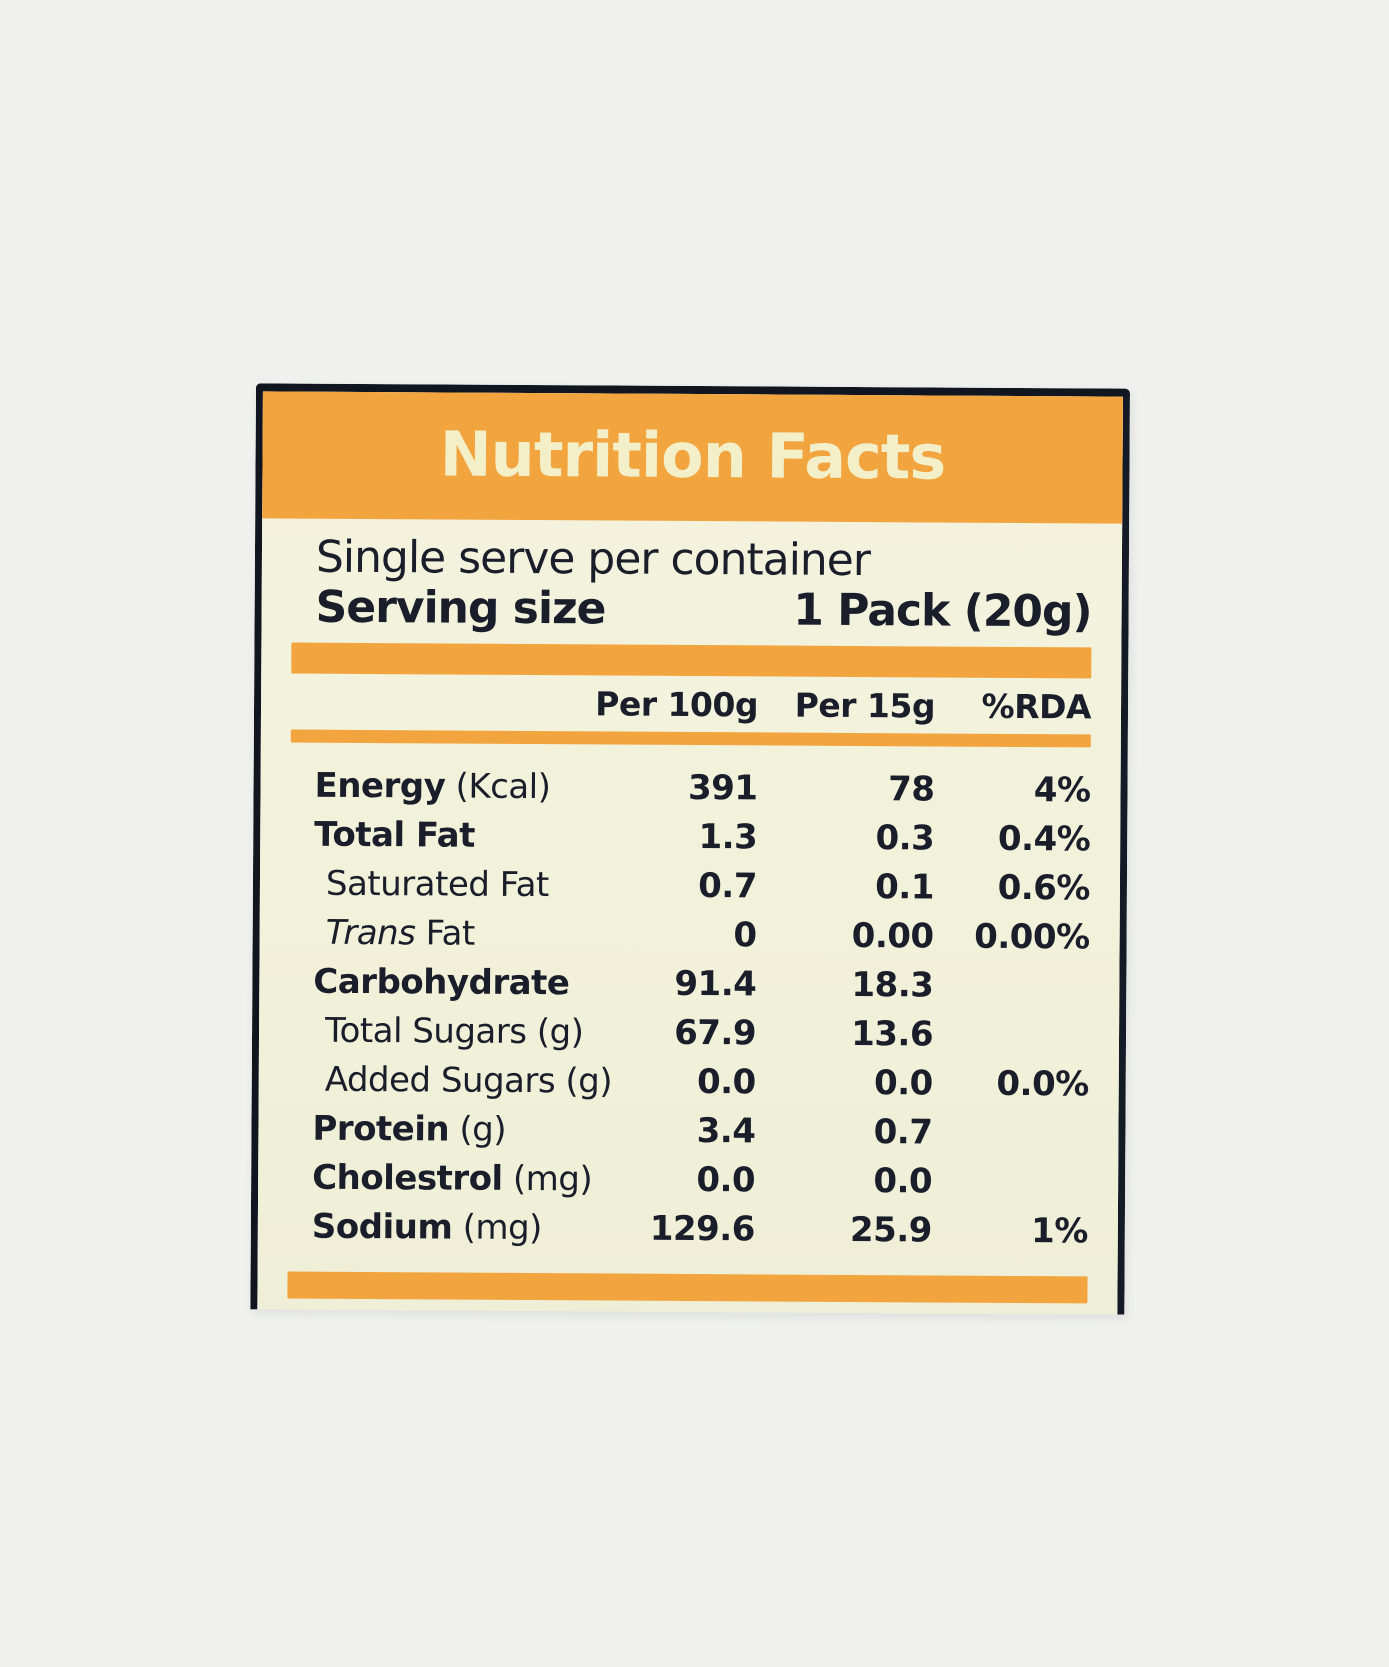 The image size is (1389, 1667). What do you see at coordinates (1036, 706) in the screenshot?
I see `column-header-rda: %RDA` at bounding box center [1036, 706].